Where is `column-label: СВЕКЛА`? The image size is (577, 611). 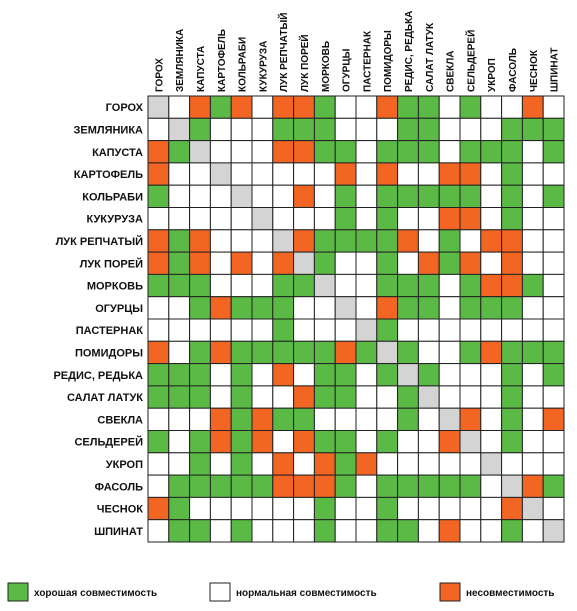 column-label: СВЕКЛА is located at coordinates (451, 71).